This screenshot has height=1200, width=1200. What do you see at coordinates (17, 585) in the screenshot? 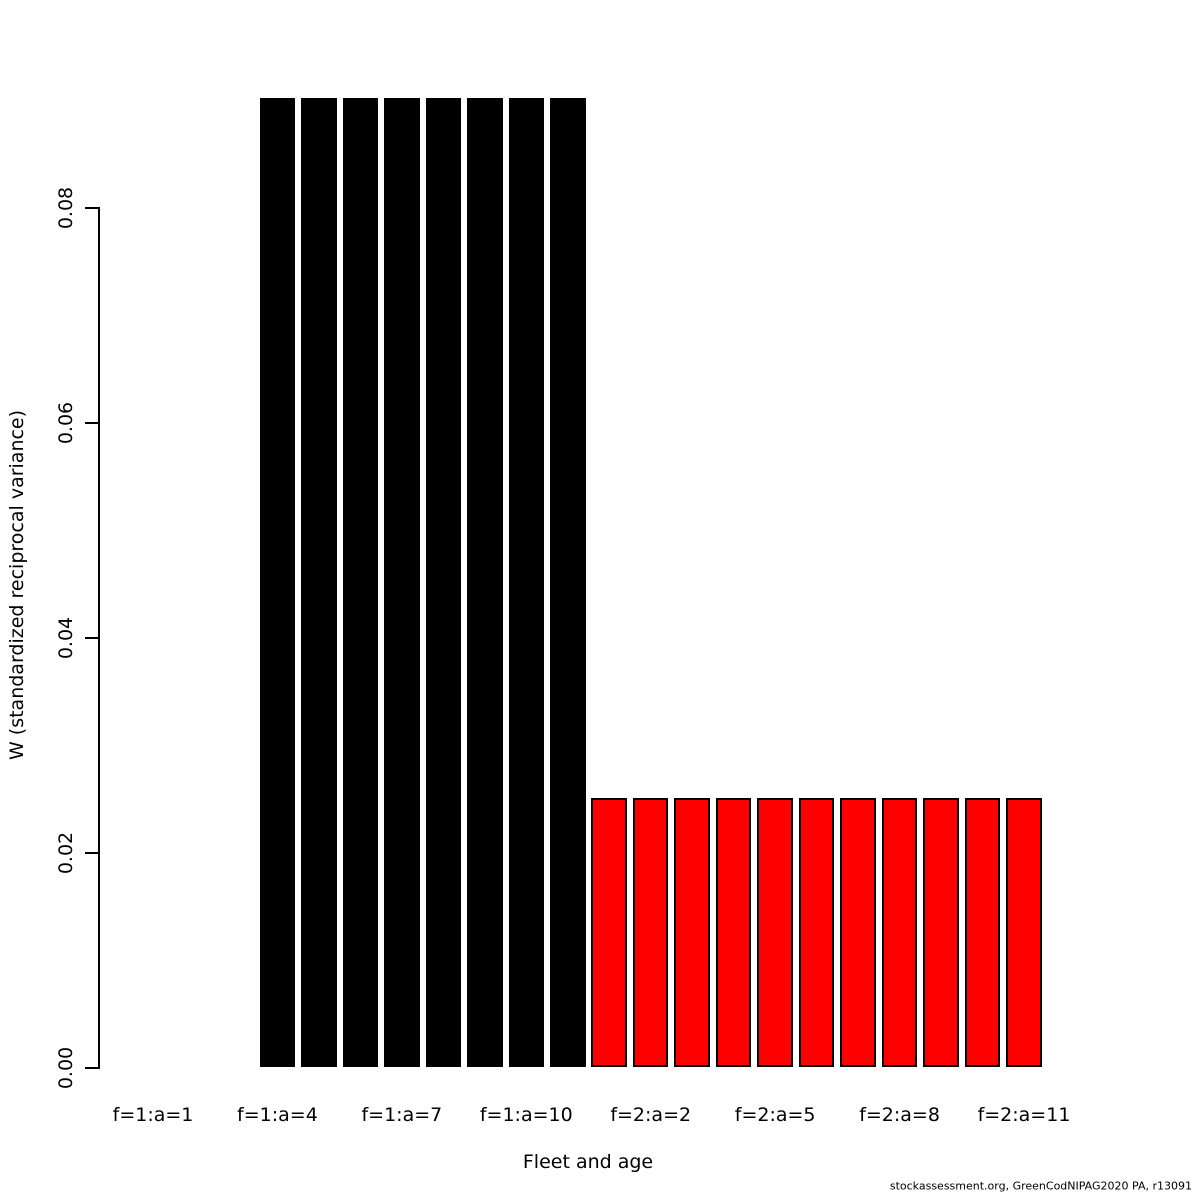
I see `y-axis-title: W (standardized reciprocal variance)` at bounding box center [17, 585].